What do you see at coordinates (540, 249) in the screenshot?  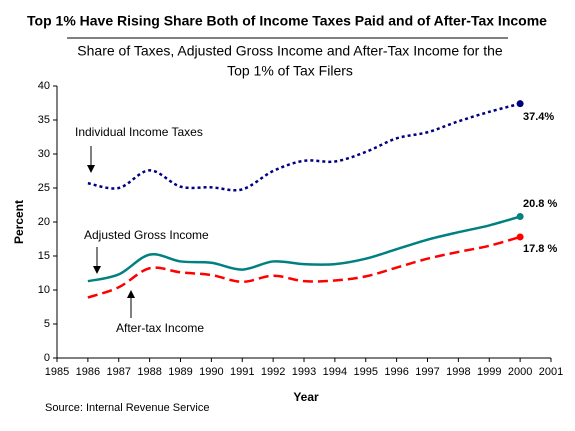 I see `data-label: 17.8 %` at bounding box center [540, 249].